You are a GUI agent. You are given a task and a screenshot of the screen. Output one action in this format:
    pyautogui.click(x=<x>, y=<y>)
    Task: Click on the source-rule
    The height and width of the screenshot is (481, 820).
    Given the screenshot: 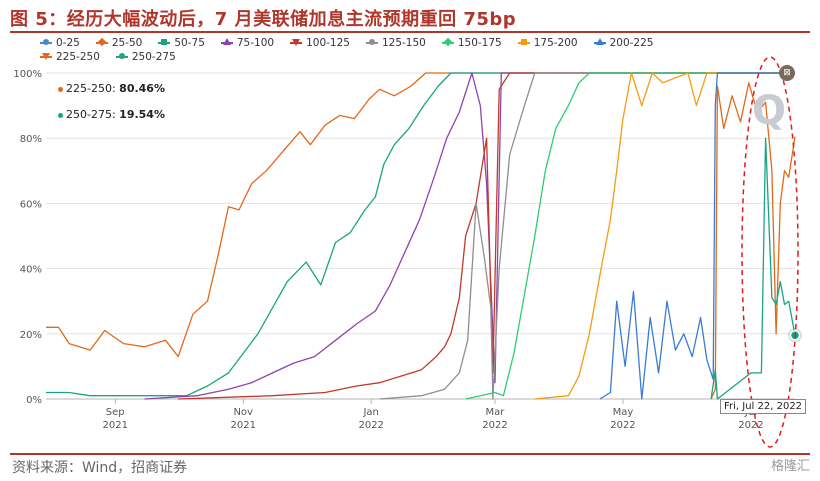 What is the action you would take?
    pyautogui.click(x=410, y=454)
    